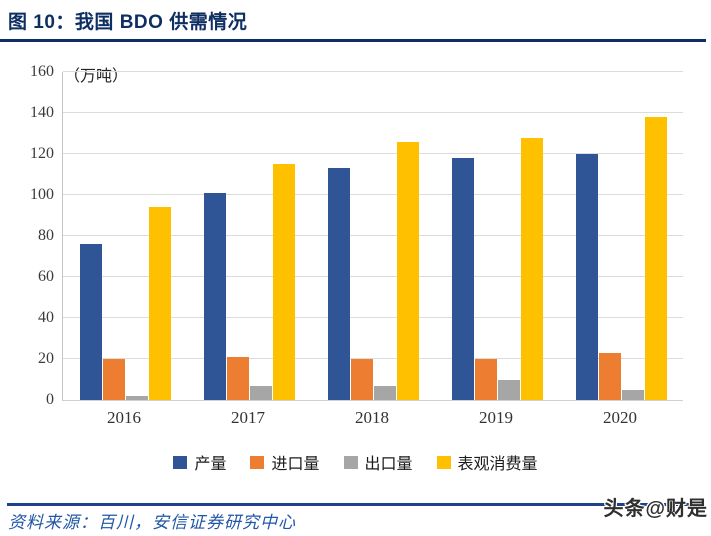 The image size is (711, 536). I want to click on bar-表观消费量-2019, so click(531, 268).